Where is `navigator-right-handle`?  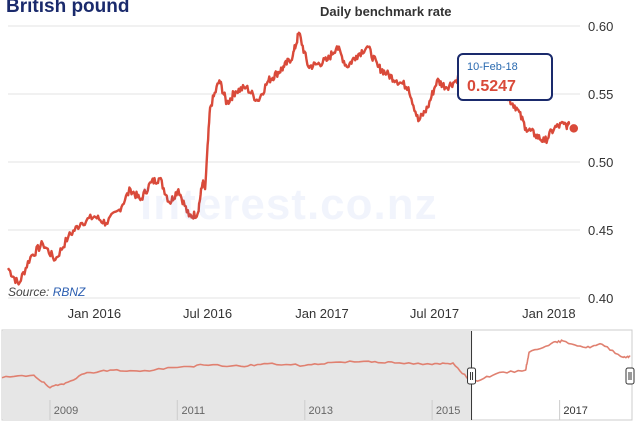 navigator-right-handle is located at coordinates (630, 376).